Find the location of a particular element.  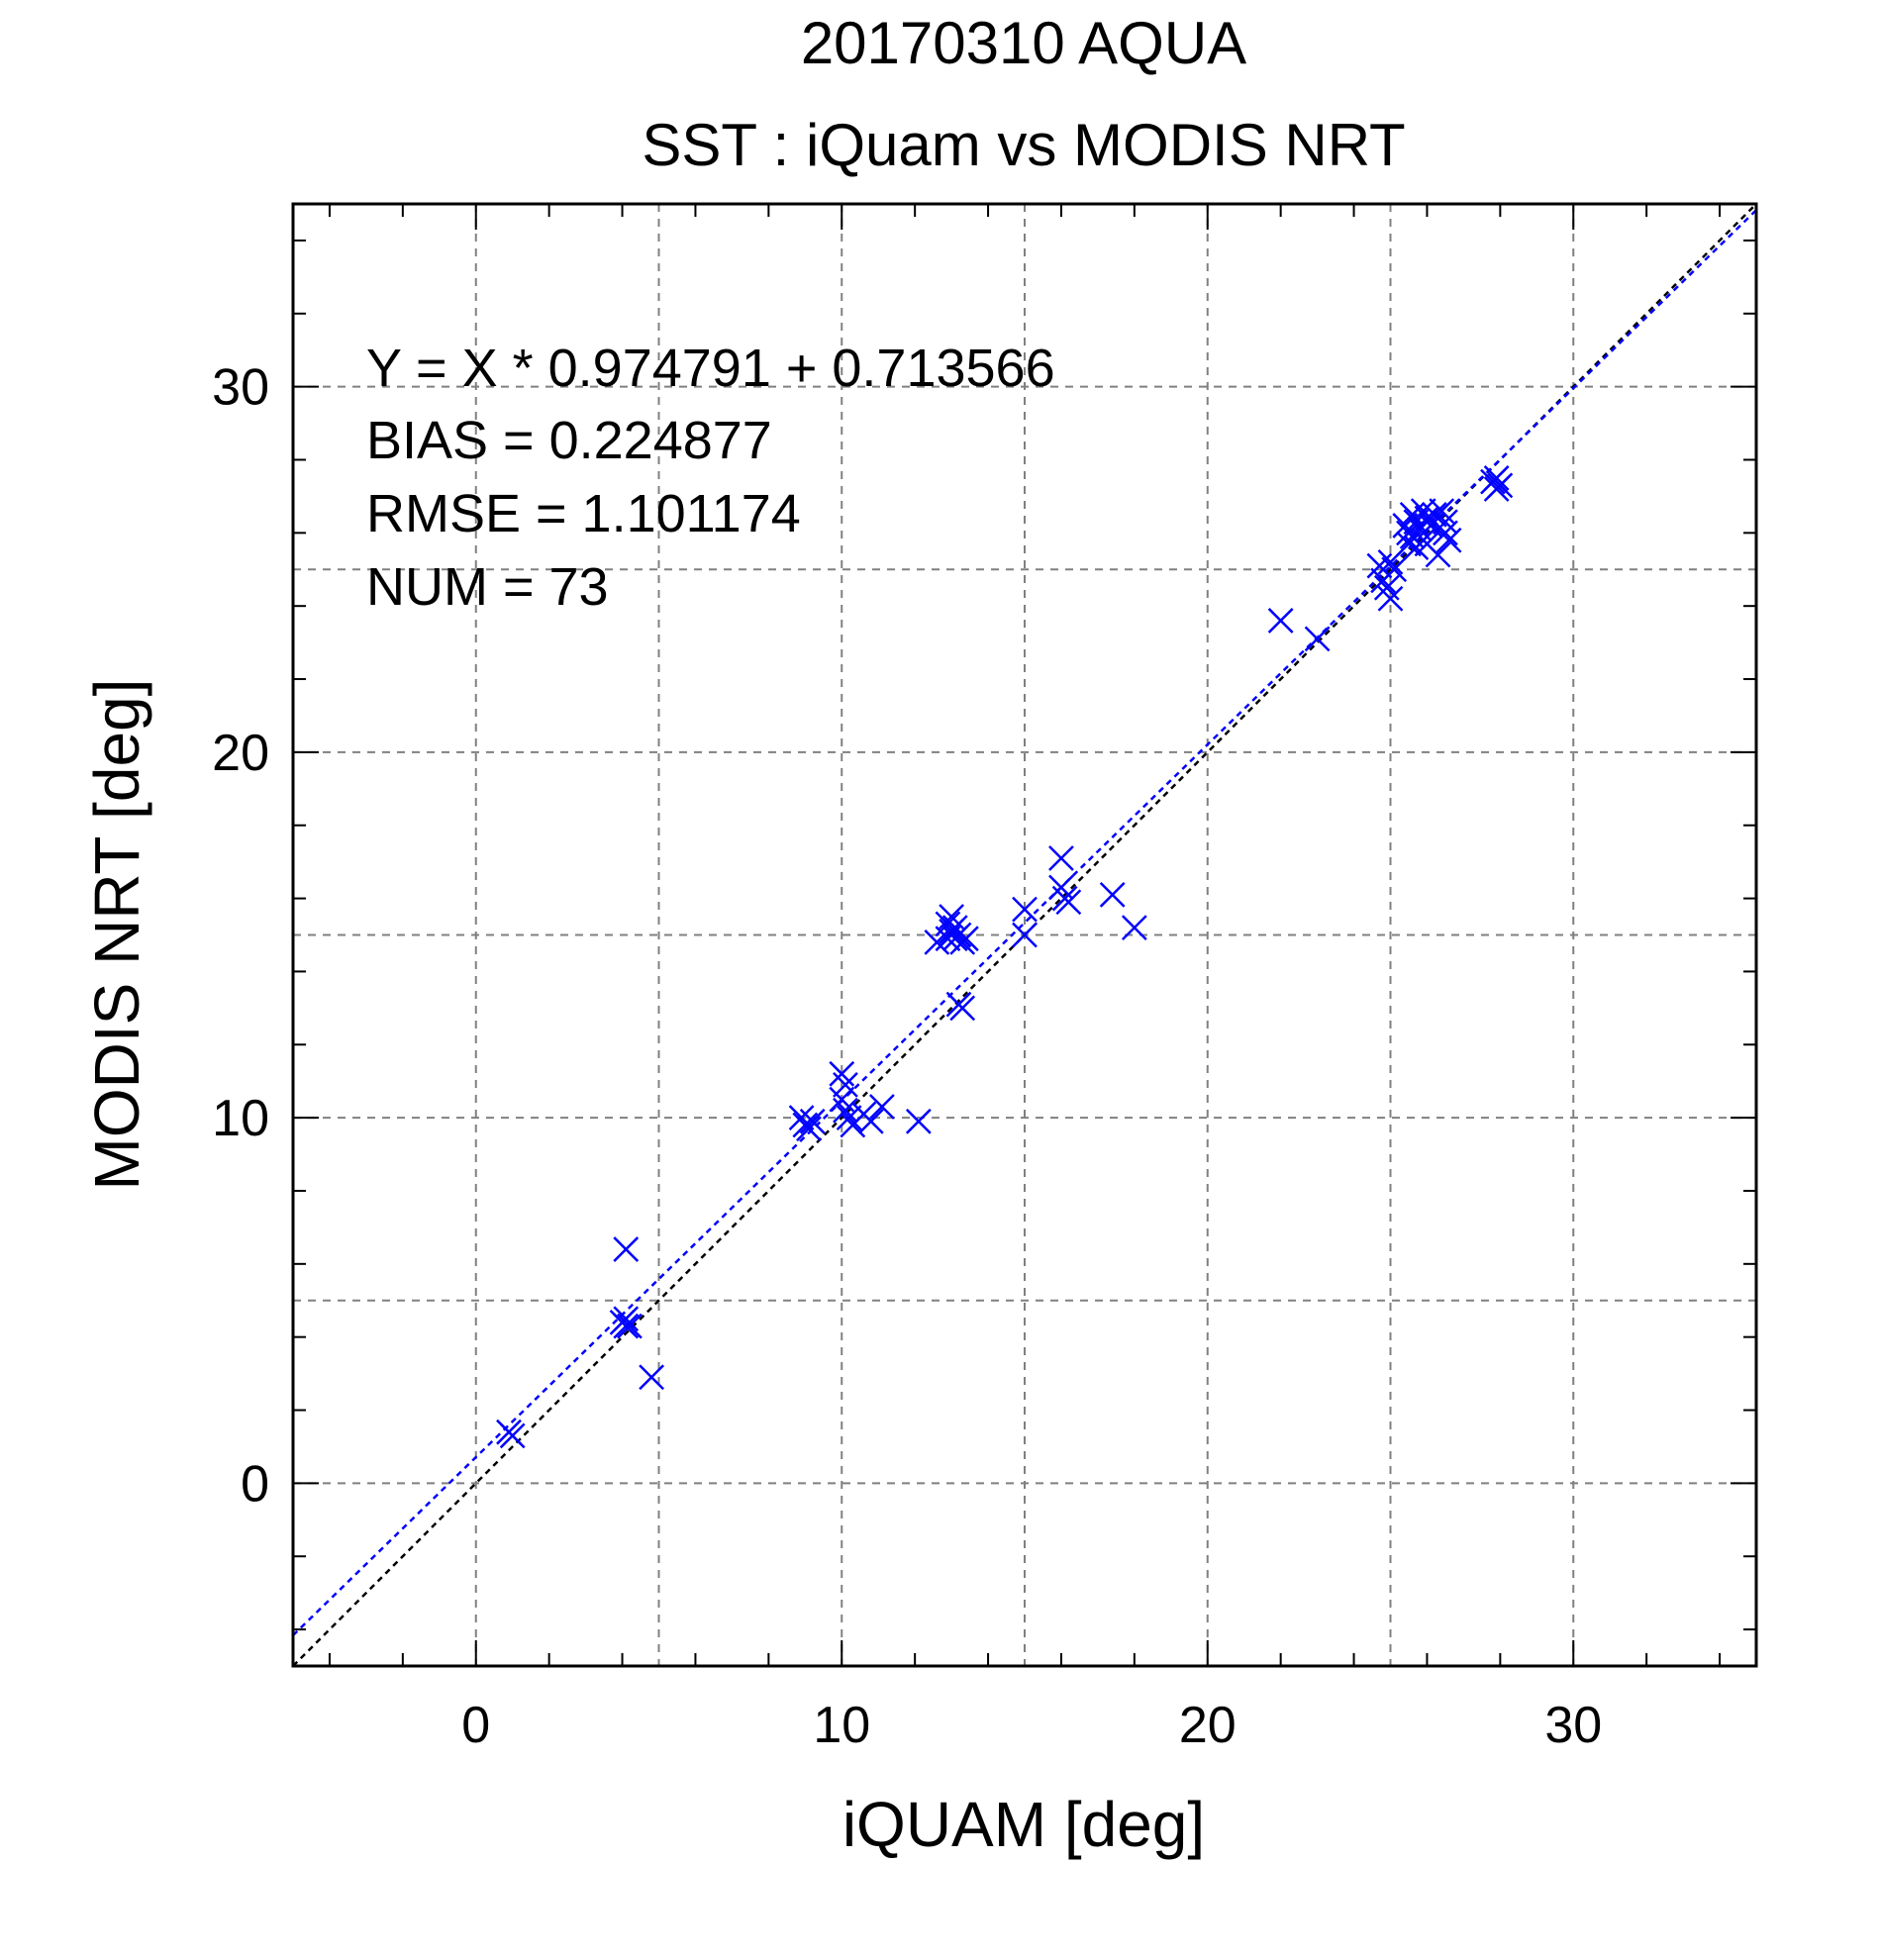

y-tick-label: 10 is located at coordinates (241, 1118).